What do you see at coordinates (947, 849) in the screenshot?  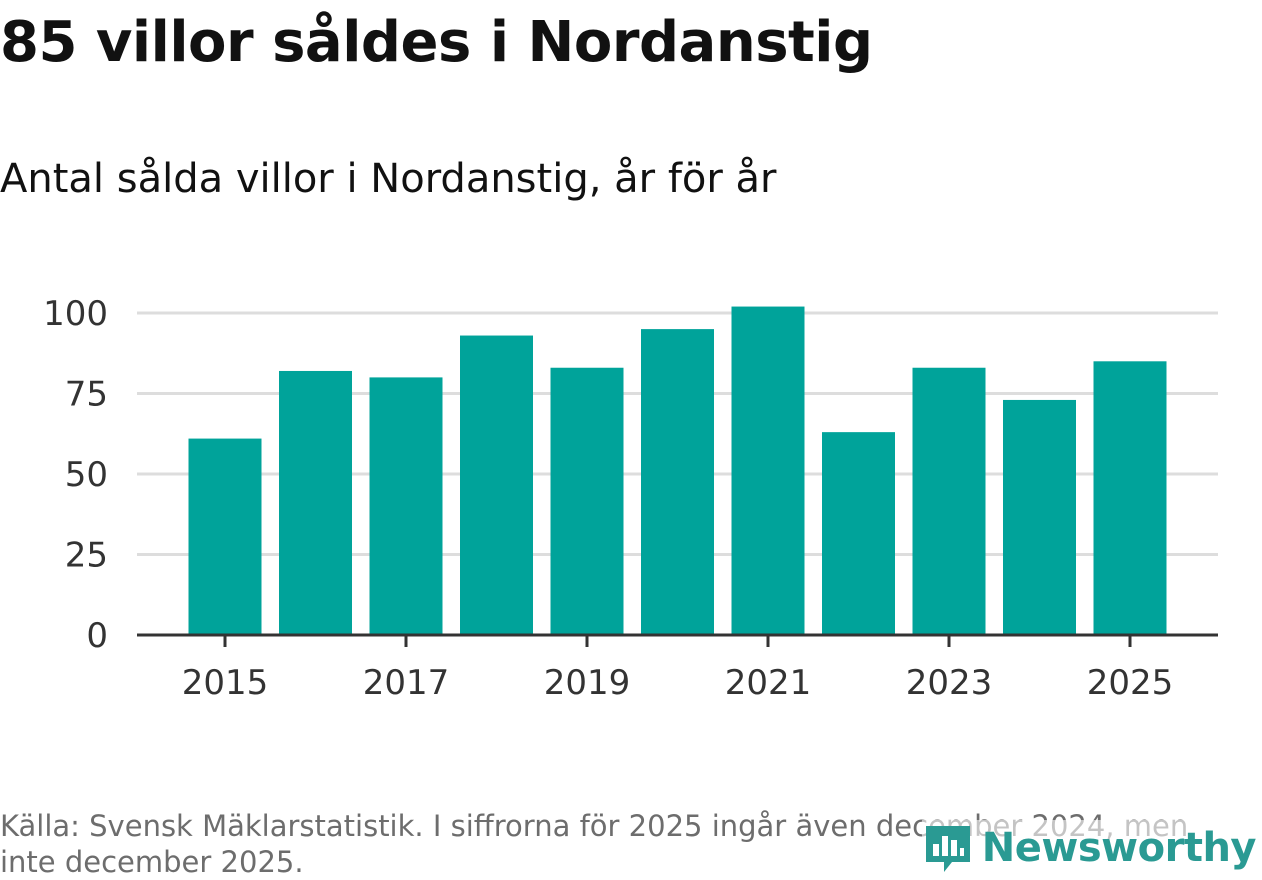 I see `newsworthy-logo-icon` at bounding box center [947, 849].